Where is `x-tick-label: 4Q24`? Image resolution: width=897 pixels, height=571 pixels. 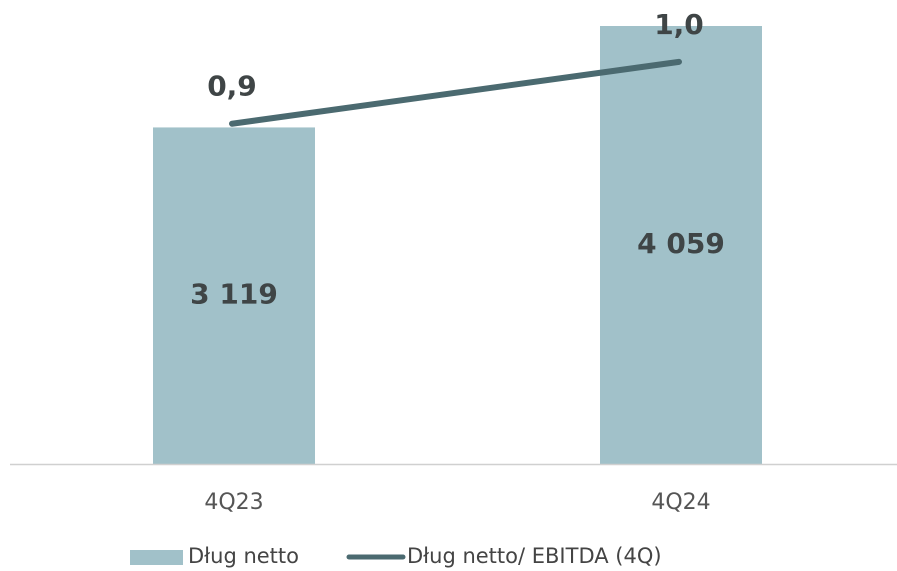 x-tick-label: 4Q24 is located at coordinates (680, 502).